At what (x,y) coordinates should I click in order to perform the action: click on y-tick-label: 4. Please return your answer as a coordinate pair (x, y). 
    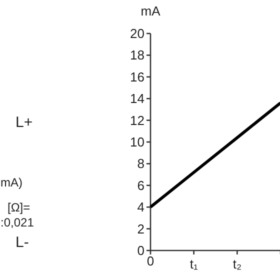
    Looking at the image, I should click on (141, 207).